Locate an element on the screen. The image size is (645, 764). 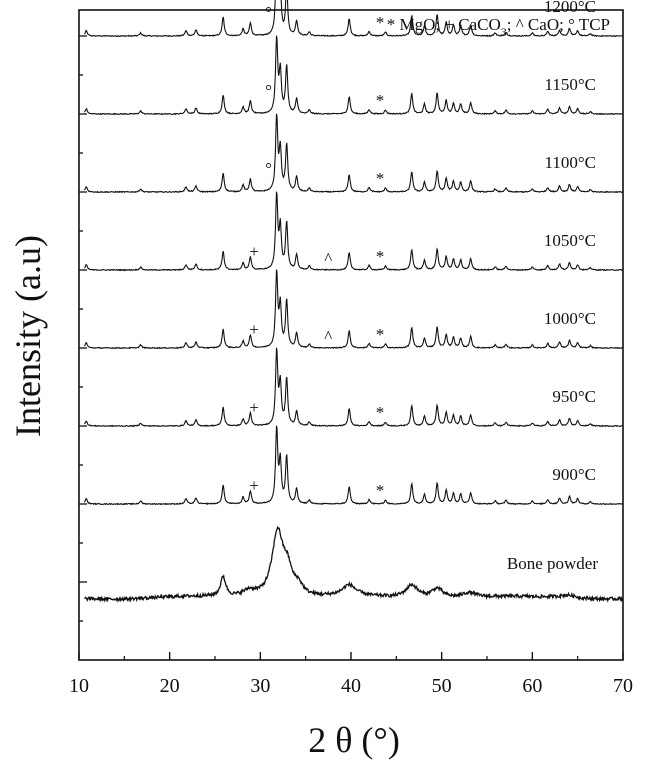
peak-marker-11: * is located at coordinates (380, 334).